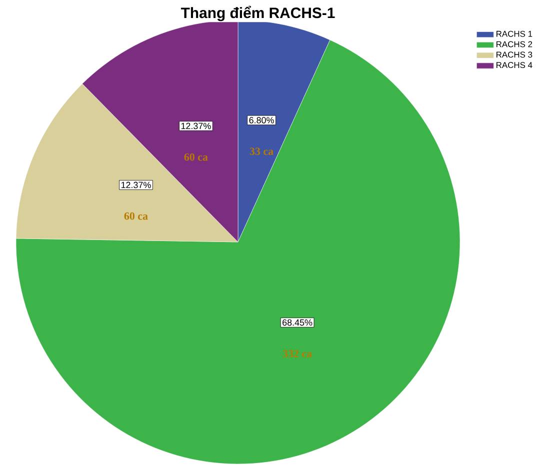 This screenshot has width=550, height=465. What do you see at coordinates (514, 44) in the screenshot?
I see `legend-label: RACHS 2` at bounding box center [514, 44].